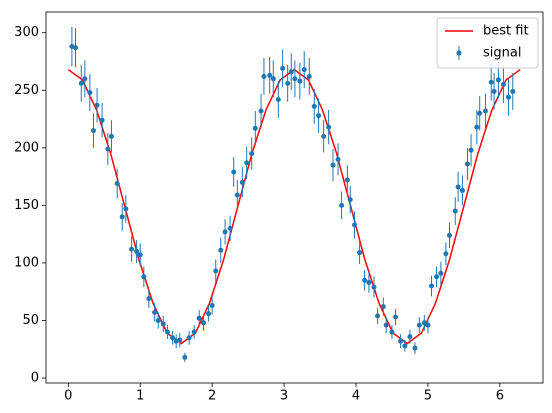  Describe the element at coordinates (500, 396) in the screenshot. I see `x-tick-label: 6` at that location.